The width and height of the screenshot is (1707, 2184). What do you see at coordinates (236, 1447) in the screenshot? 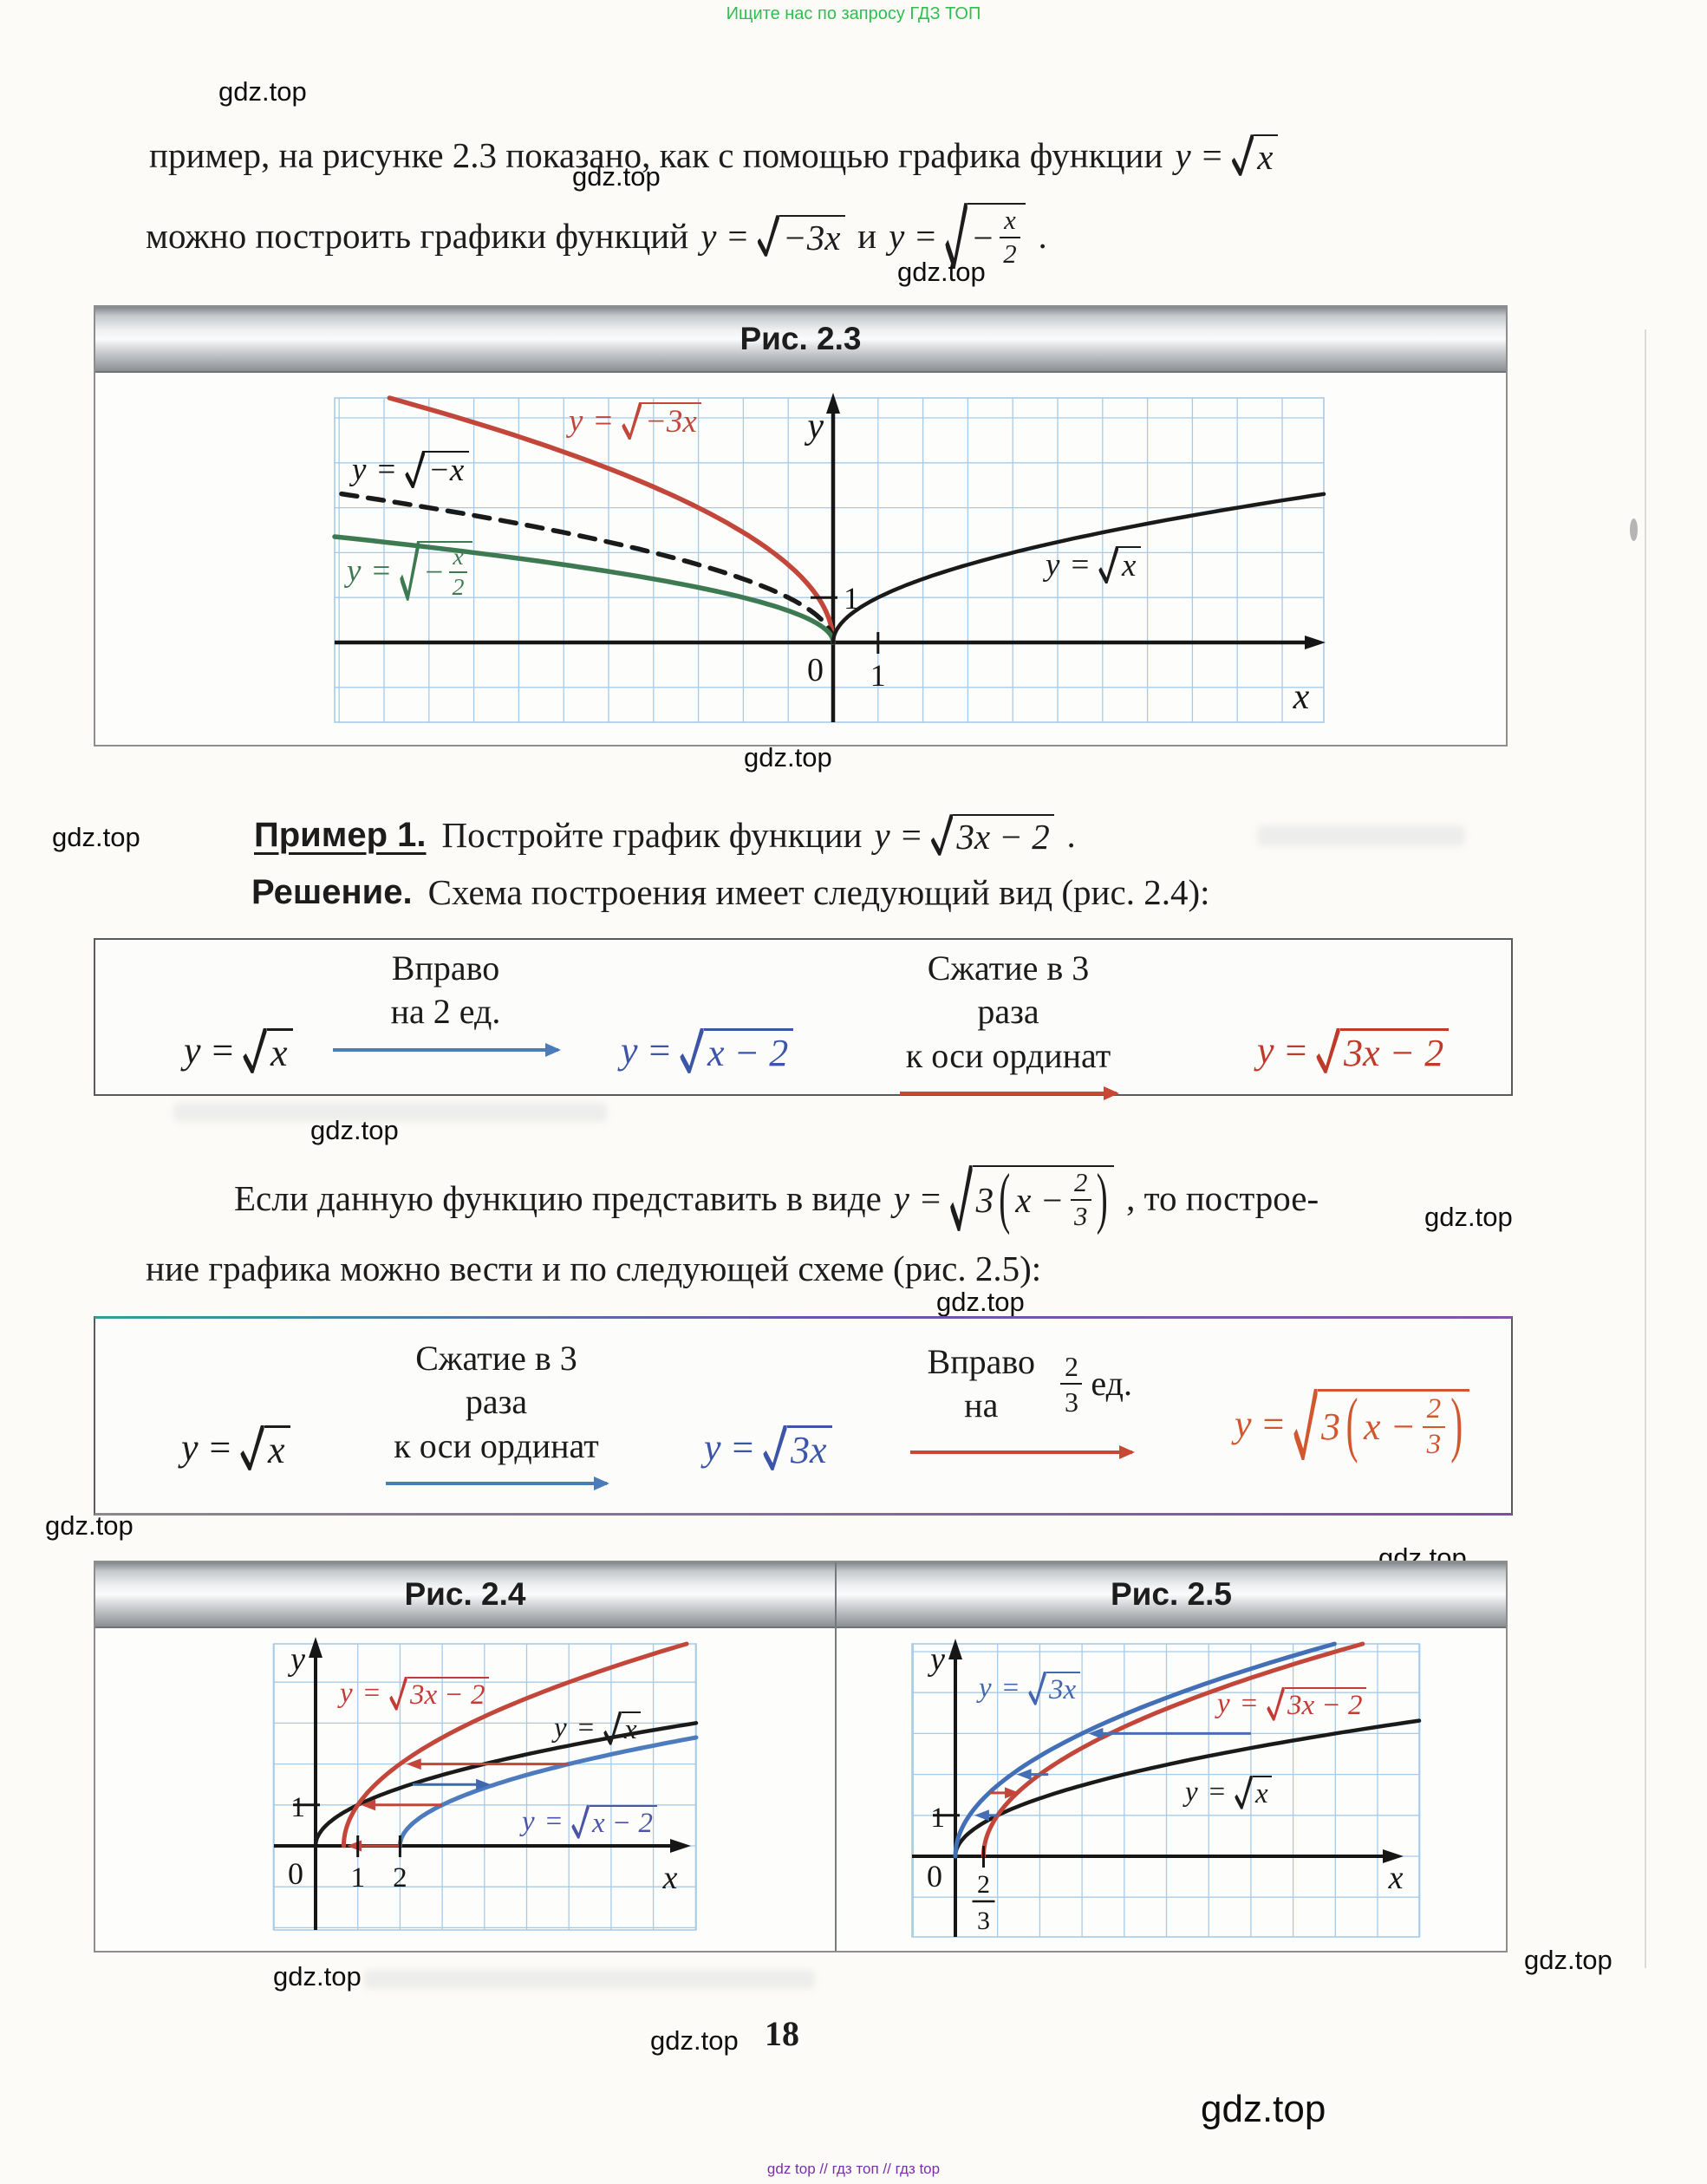
I see `scheme2-start-formula: y = x` at bounding box center [236, 1447].